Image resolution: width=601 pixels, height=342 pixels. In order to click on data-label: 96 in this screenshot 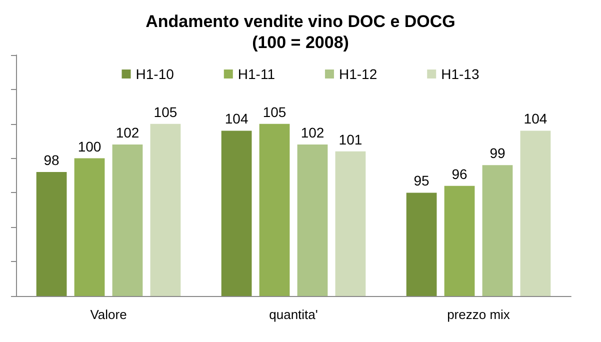, I will do `click(460, 174)`.